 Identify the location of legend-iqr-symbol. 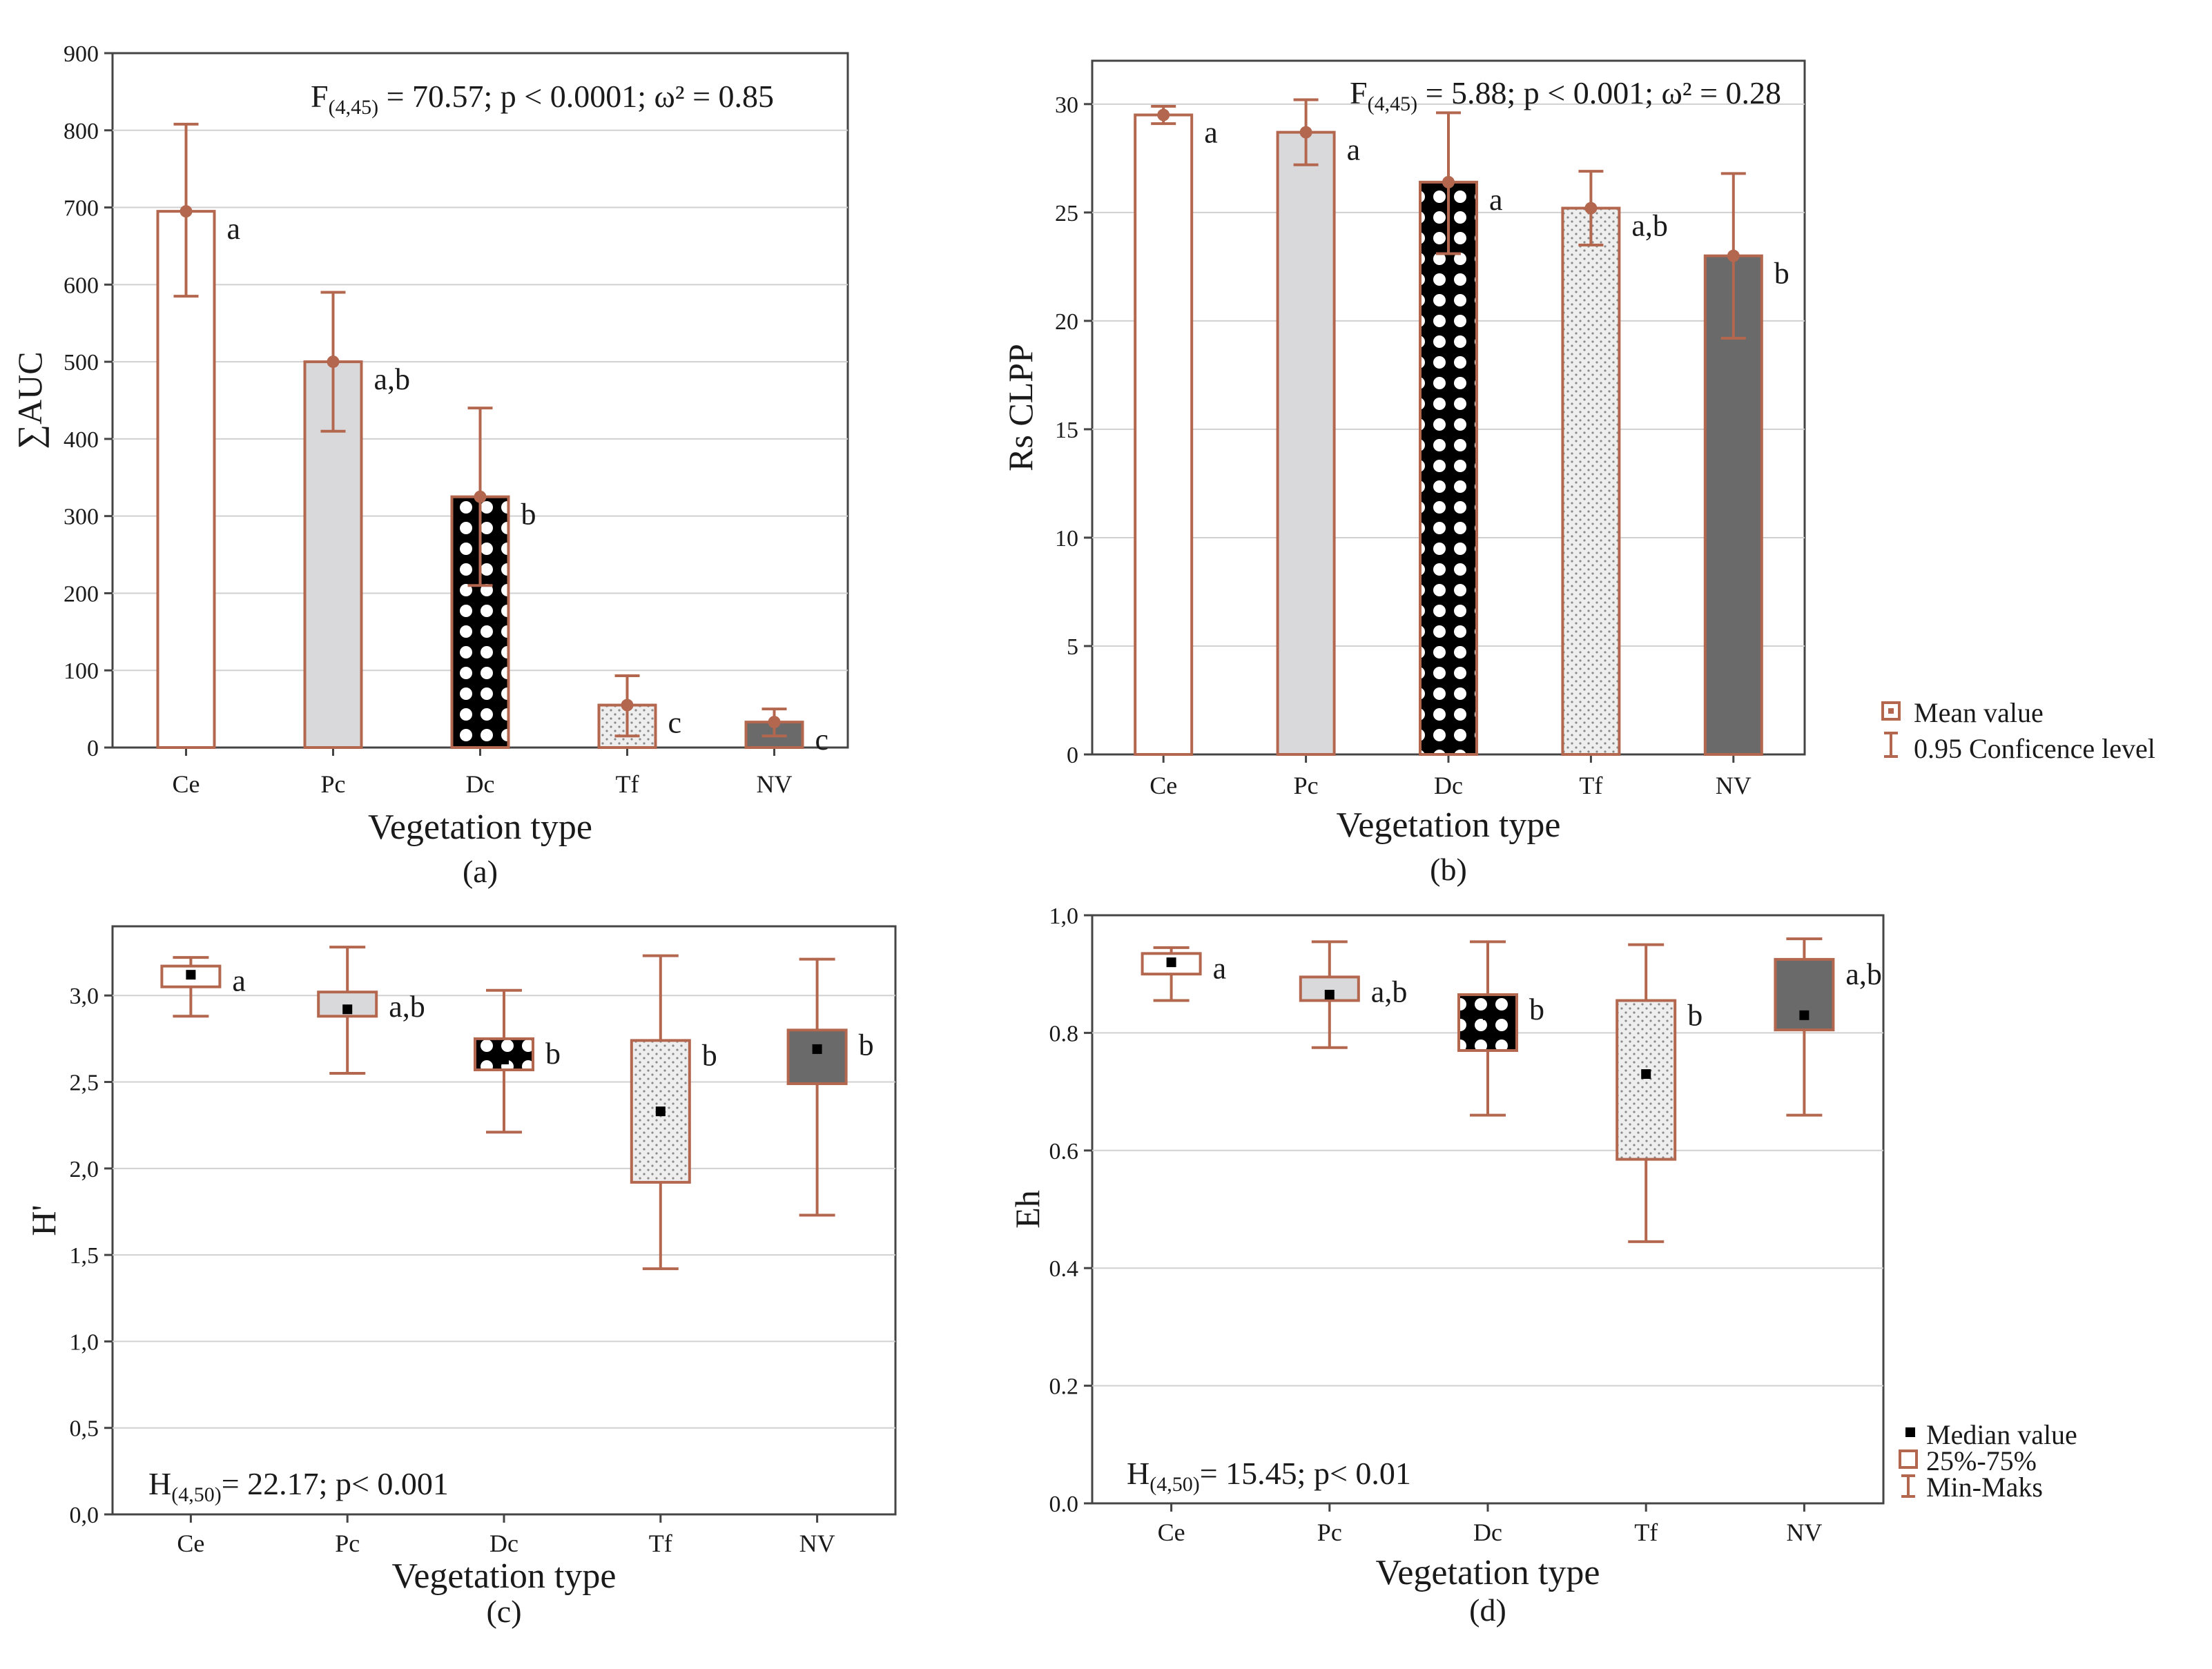
(1909, 1459).